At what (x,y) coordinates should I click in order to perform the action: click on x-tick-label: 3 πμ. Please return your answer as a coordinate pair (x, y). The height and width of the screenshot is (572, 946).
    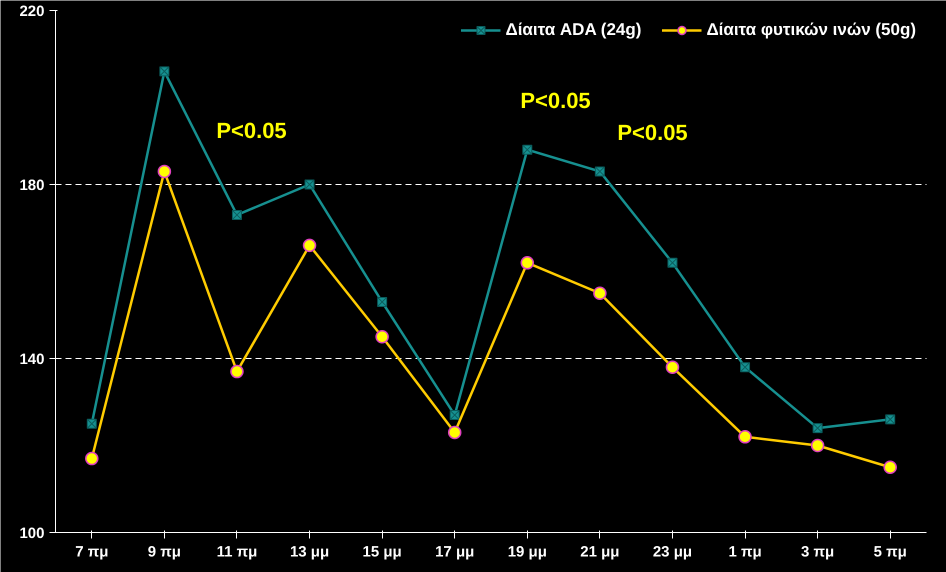
    Looking at the image, I should click on (817, 552).